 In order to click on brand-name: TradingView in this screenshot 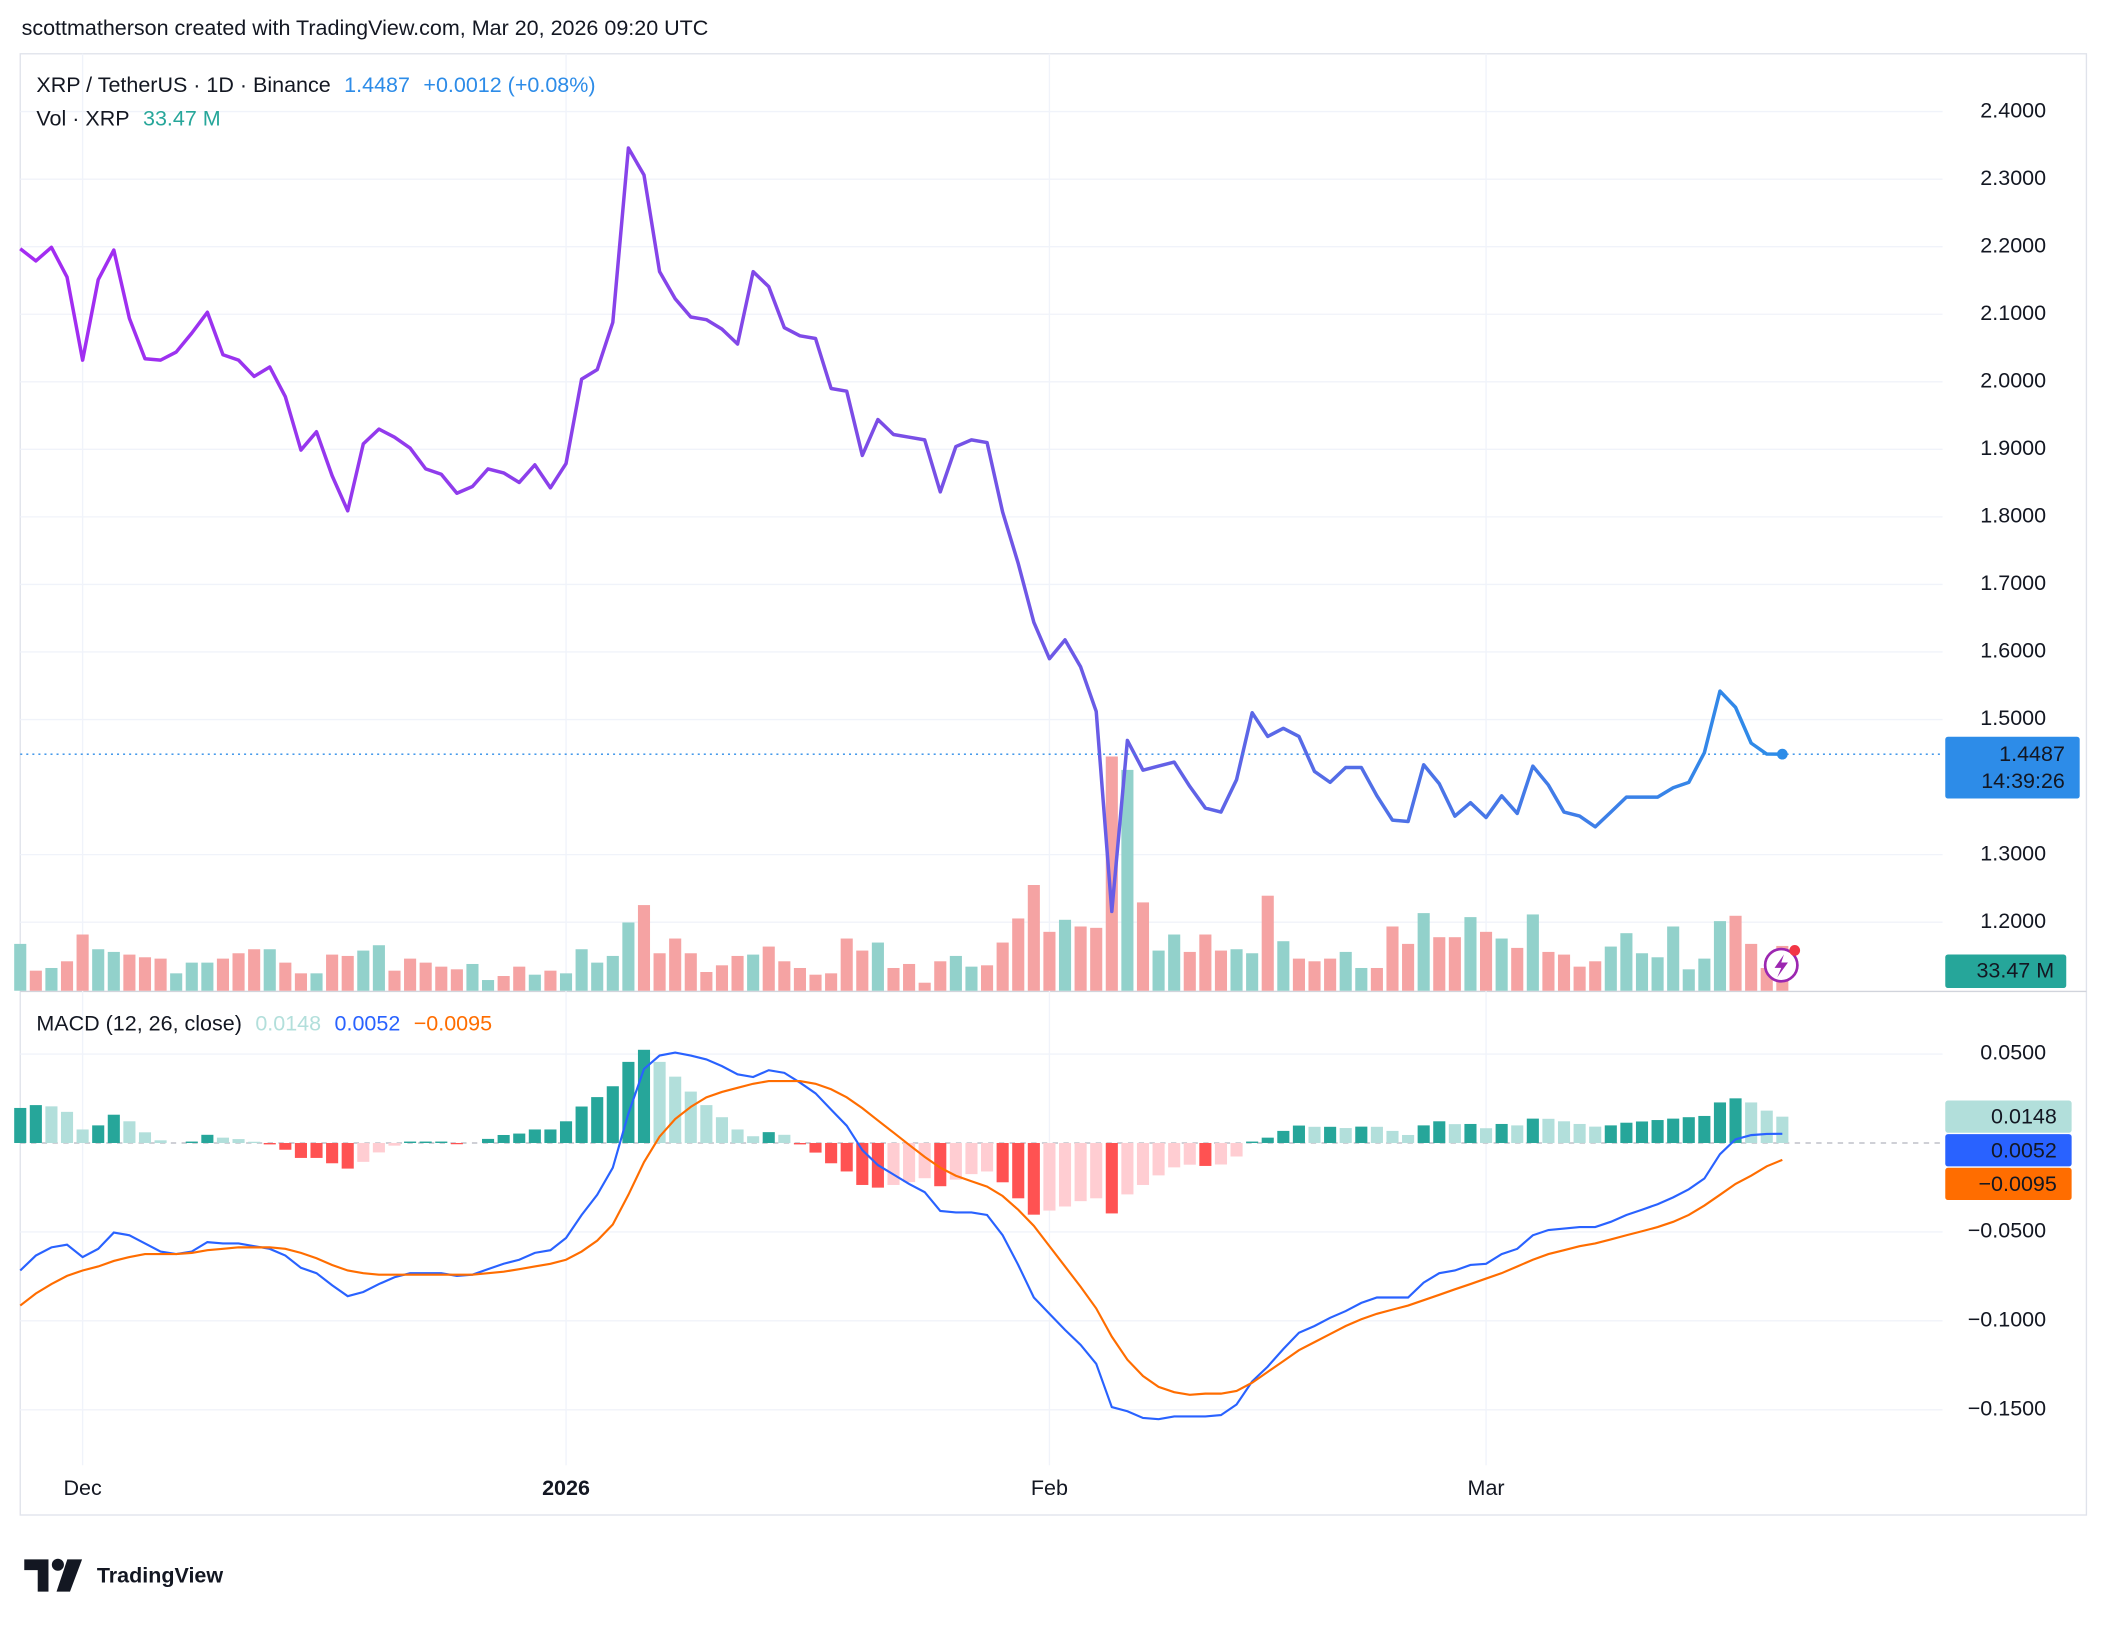, I will do `click(160, 1576)`.